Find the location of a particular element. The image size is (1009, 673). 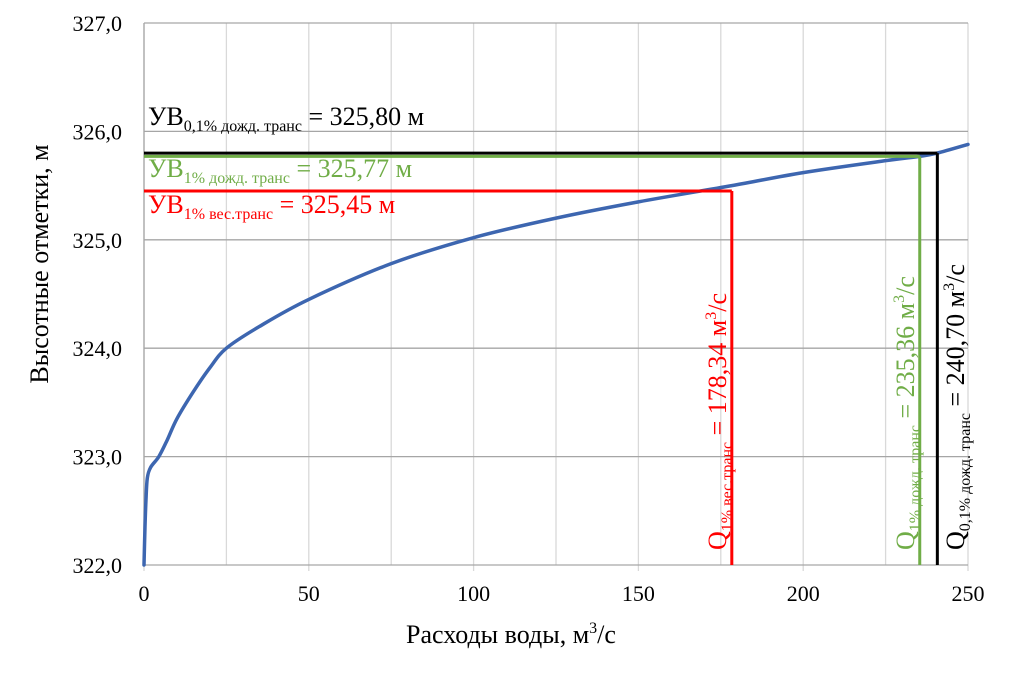

x-tick-label: 200 is located at coordinates (803, 593).